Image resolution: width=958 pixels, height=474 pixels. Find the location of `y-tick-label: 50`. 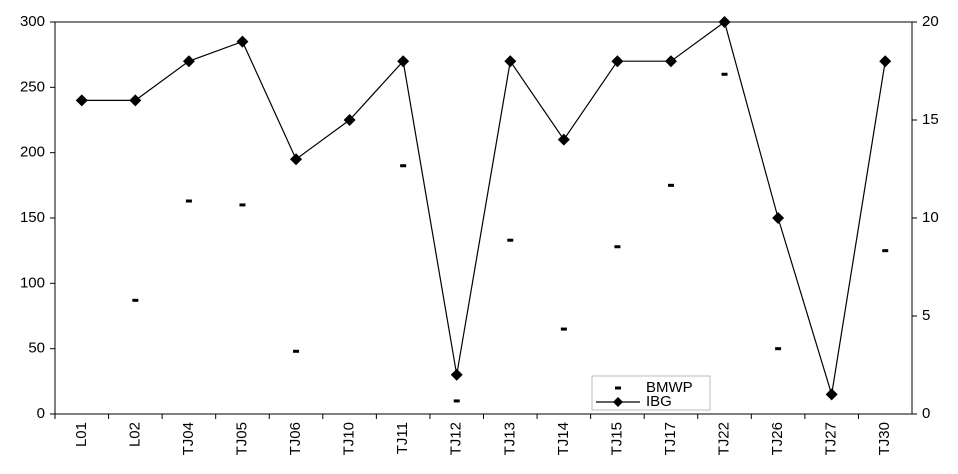

y-tick-label: 50 is located at coordinates (36, 348).